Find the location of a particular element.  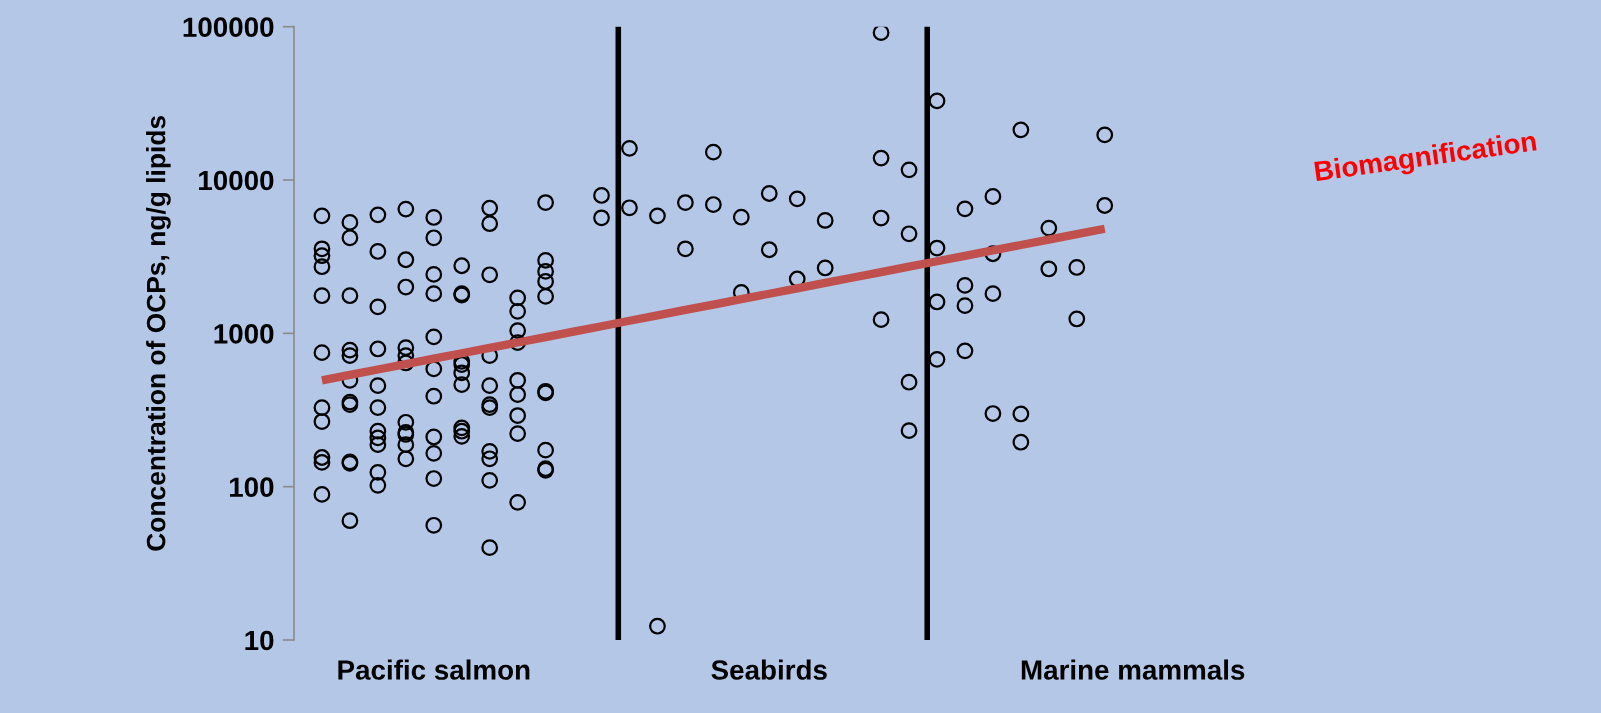

y-axis-title: Concentration of OCPs, ng/g lipids is located at coordinates (158, 333).